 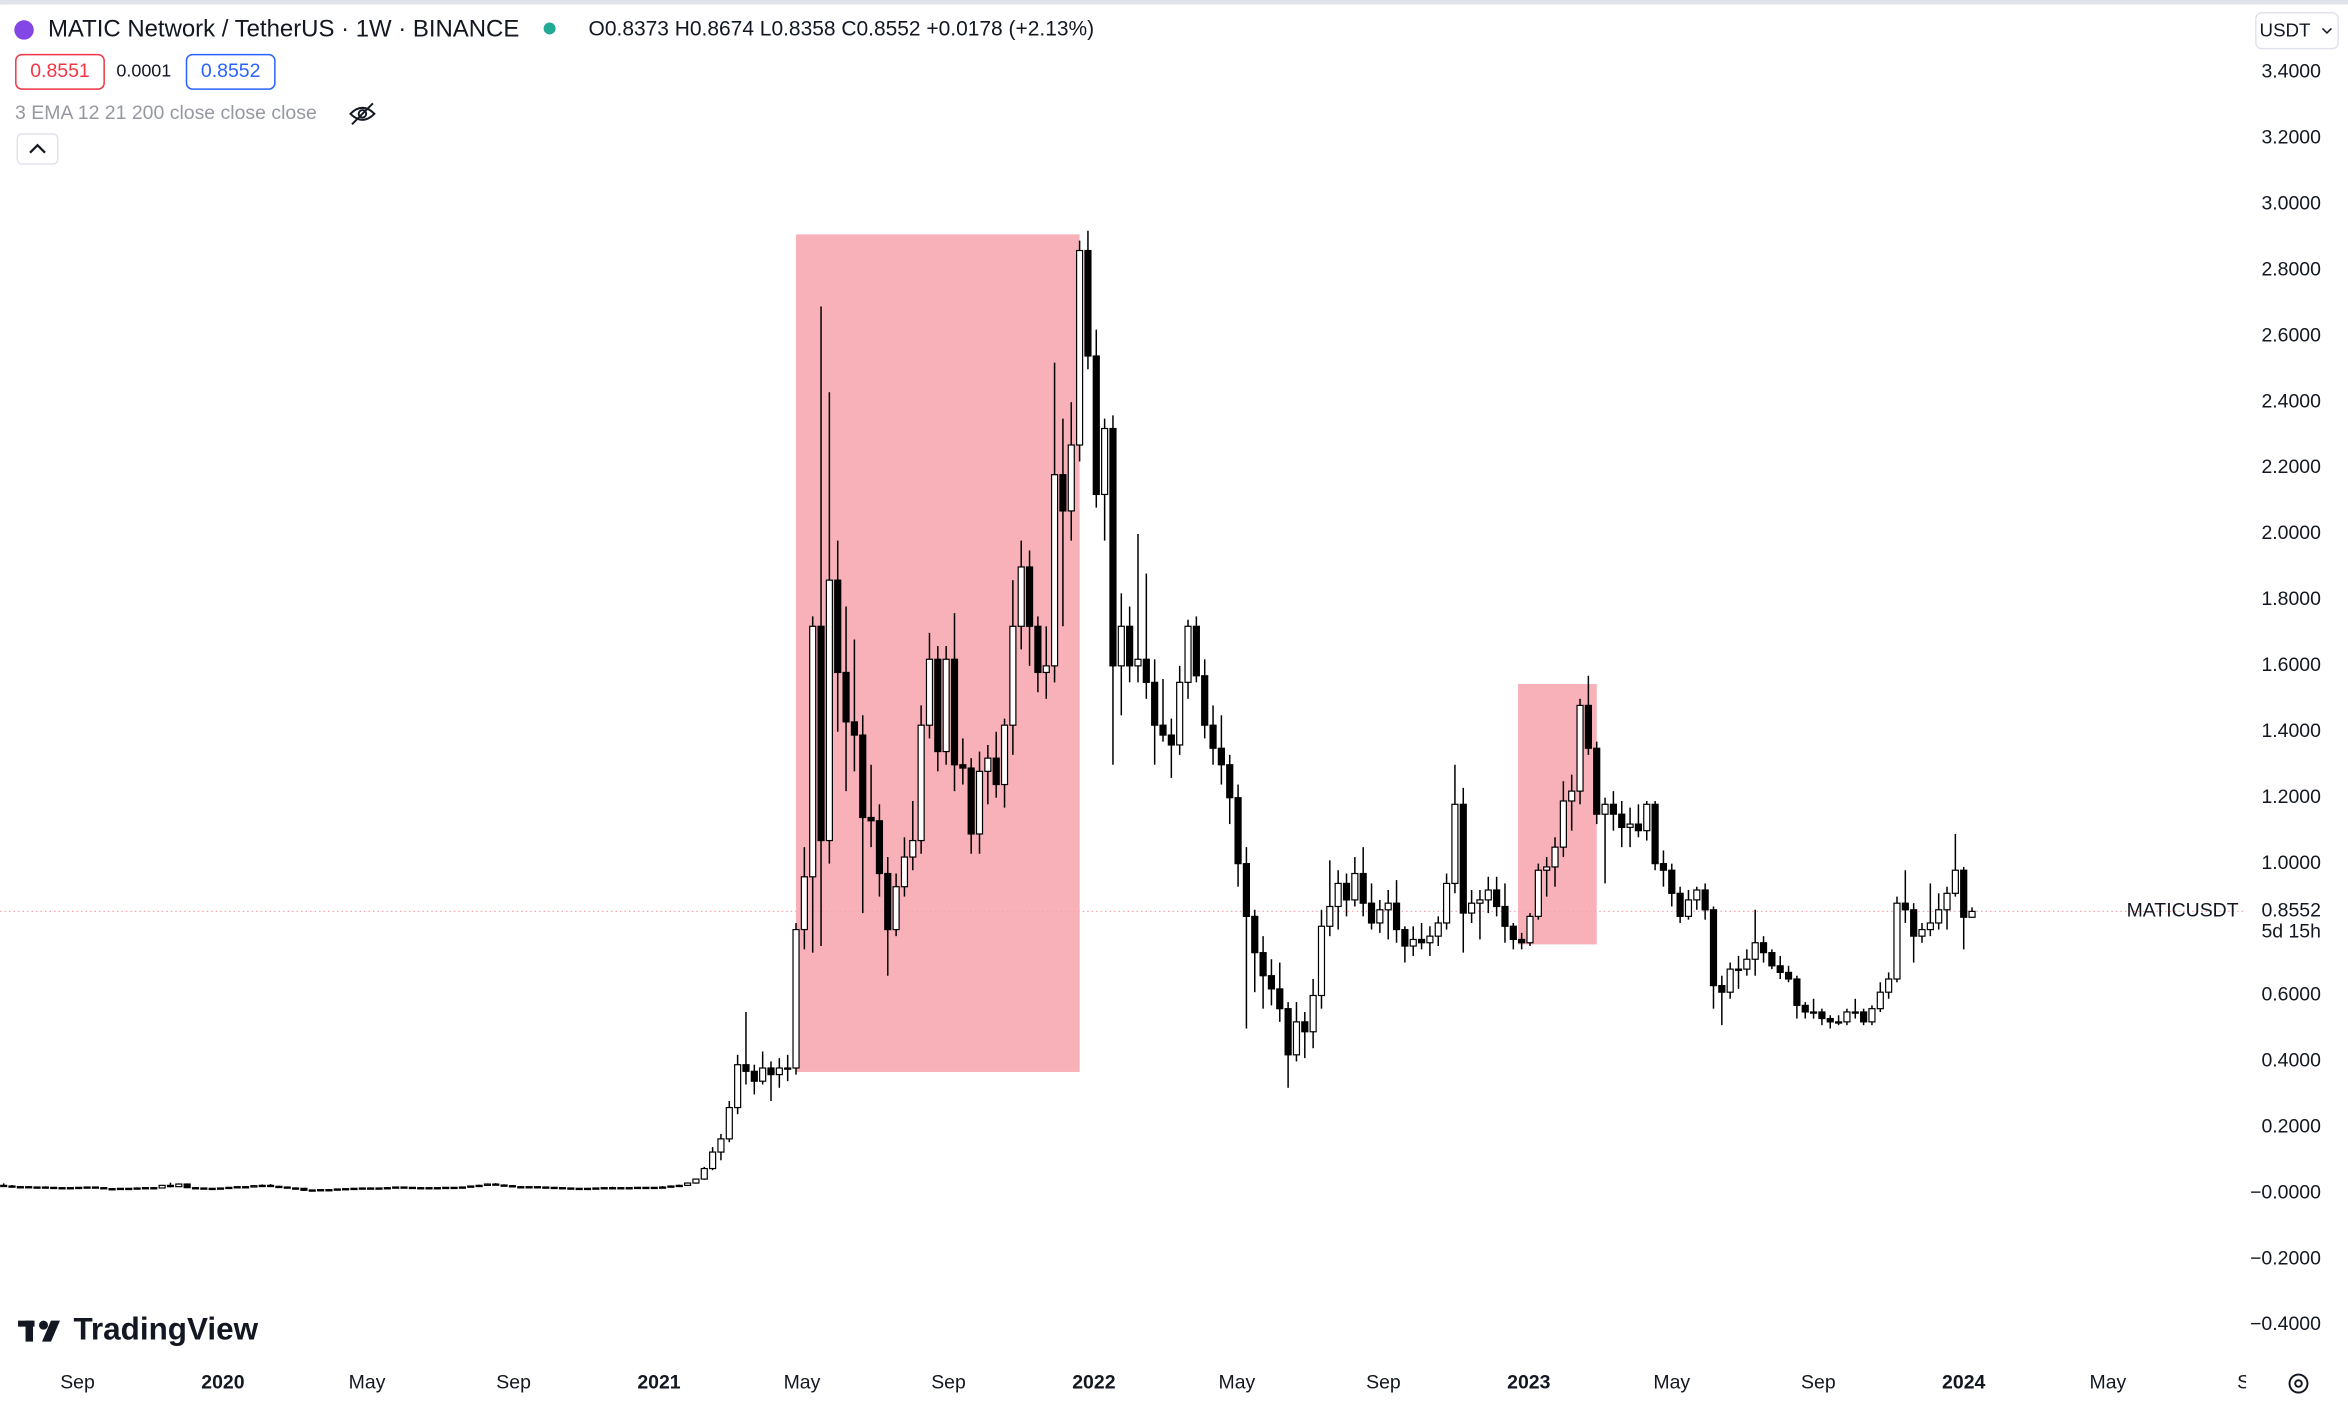 I want to click on currency-button, so click(x=2297, y=30).